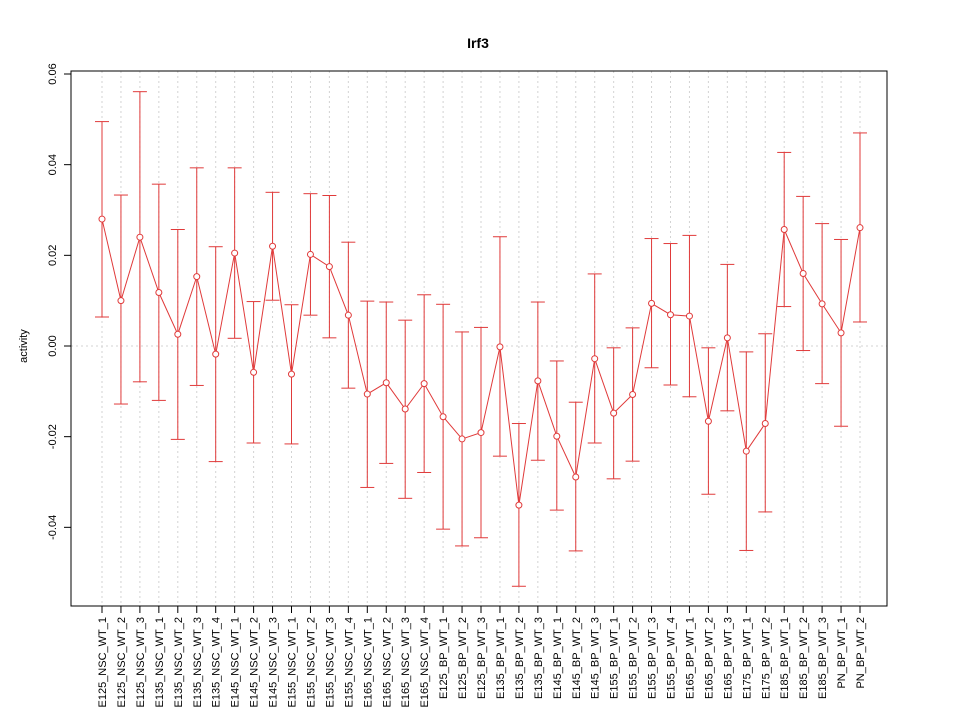 This screenshot has height=720, width=960. What do you see at coordinates (24, 346) in the screenshot?
I see `y-axis-label: activity` at bounding box center [24, 346].